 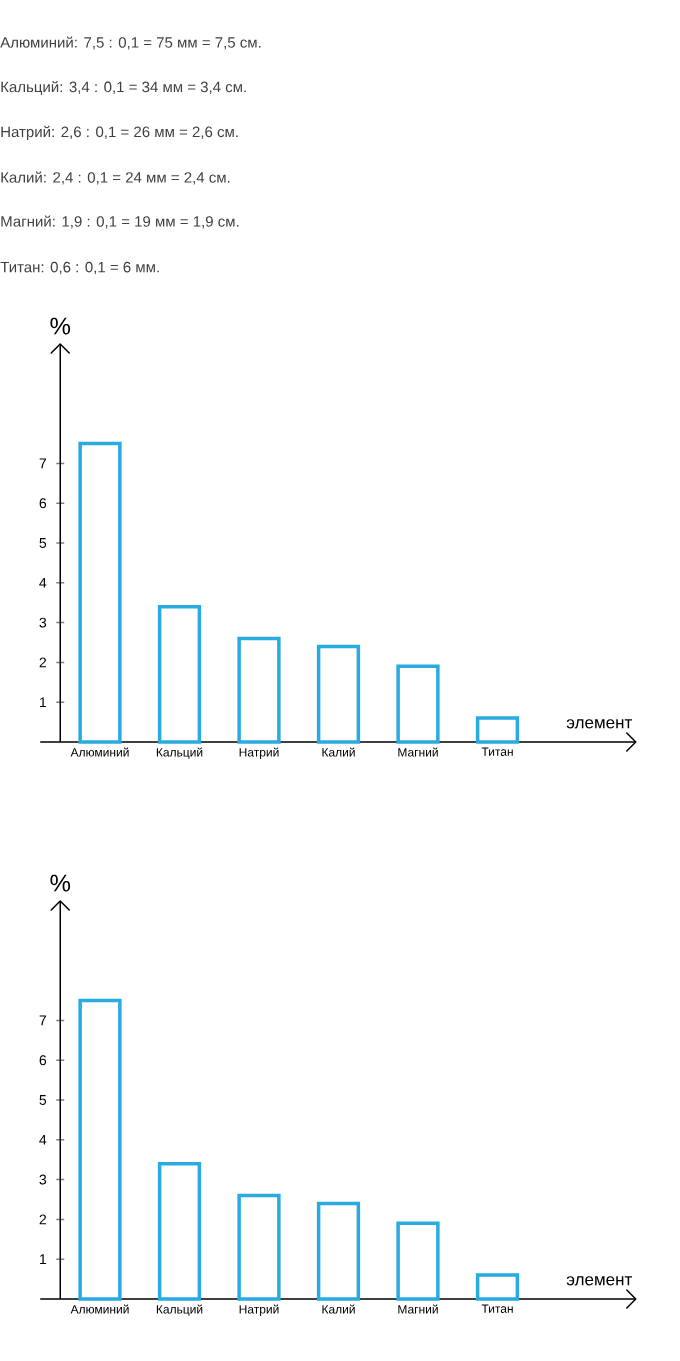 What do you see at coordinates (79, 268) in the screenshot?
I see `text: Титан: 0,6 : 0,1 = 6 мм.` at bounding box center [79, 268].